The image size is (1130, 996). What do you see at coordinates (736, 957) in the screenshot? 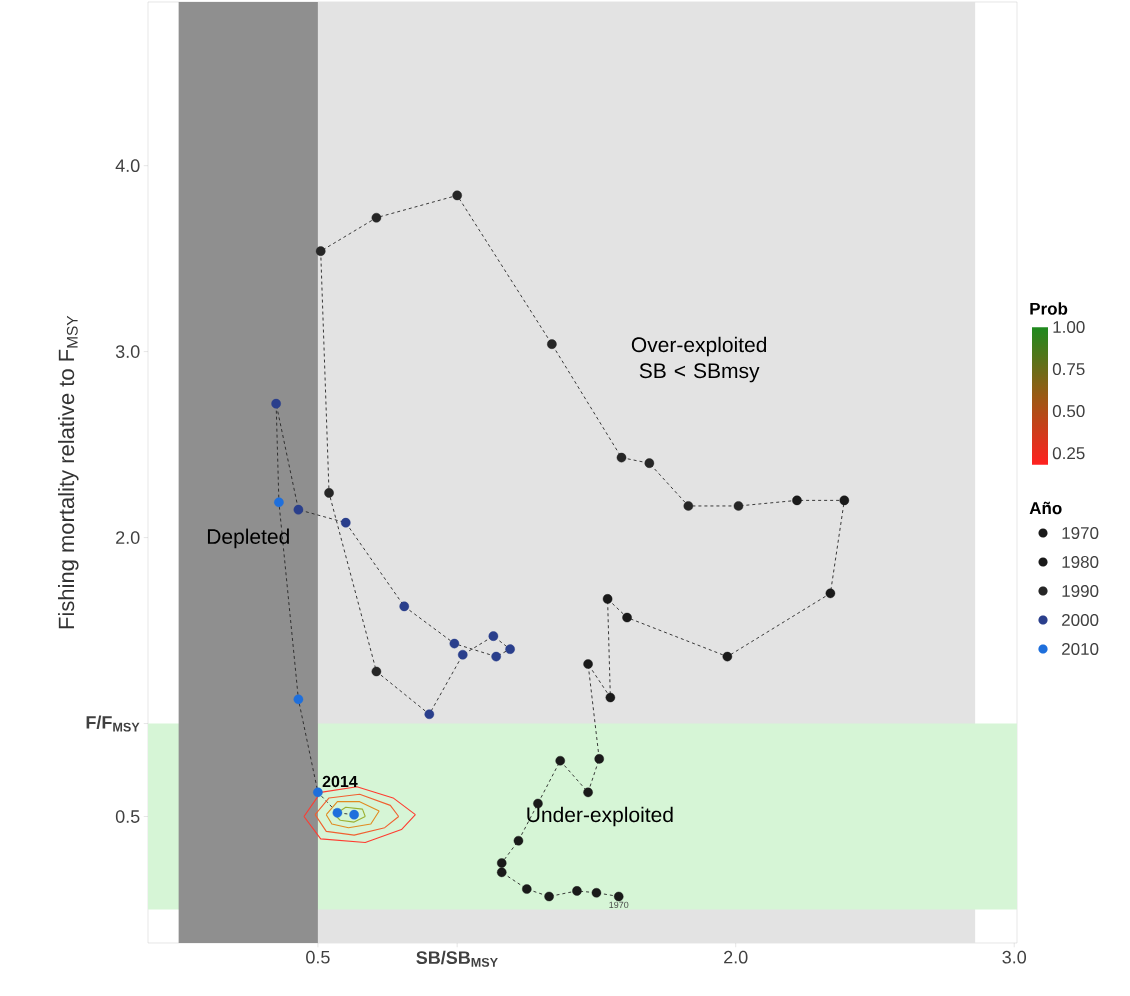
I see `x-tick-label: 2.0` at bounding box center [736, 957].